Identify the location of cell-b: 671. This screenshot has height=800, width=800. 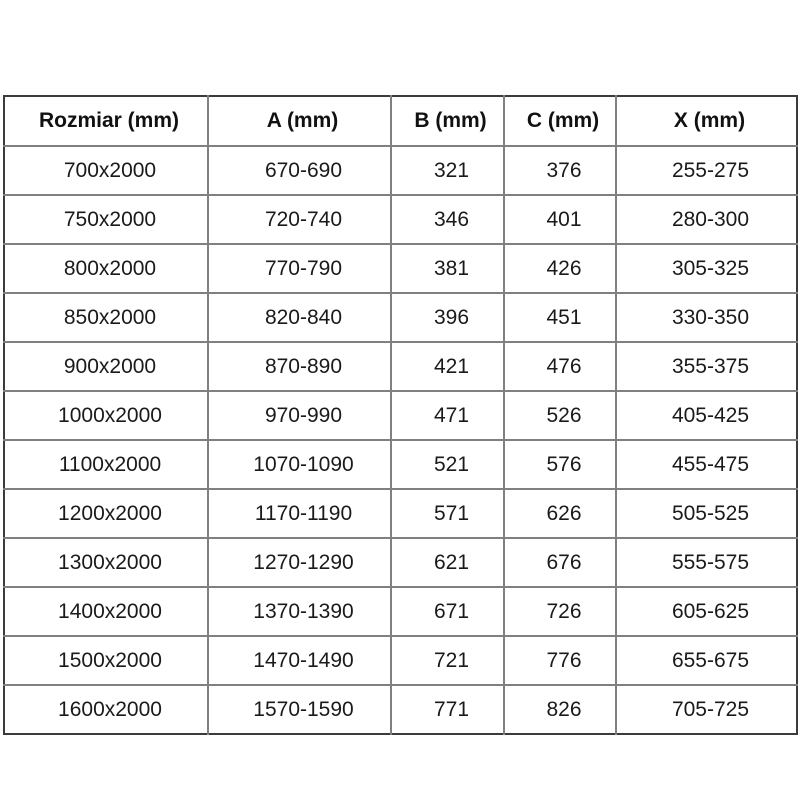
(447, 611).